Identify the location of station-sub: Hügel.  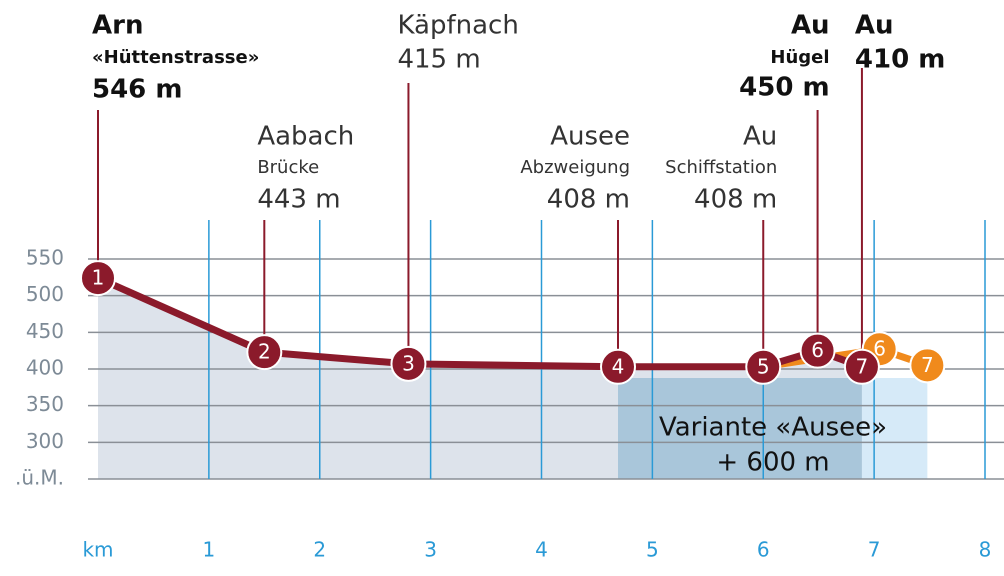
(799, 57).